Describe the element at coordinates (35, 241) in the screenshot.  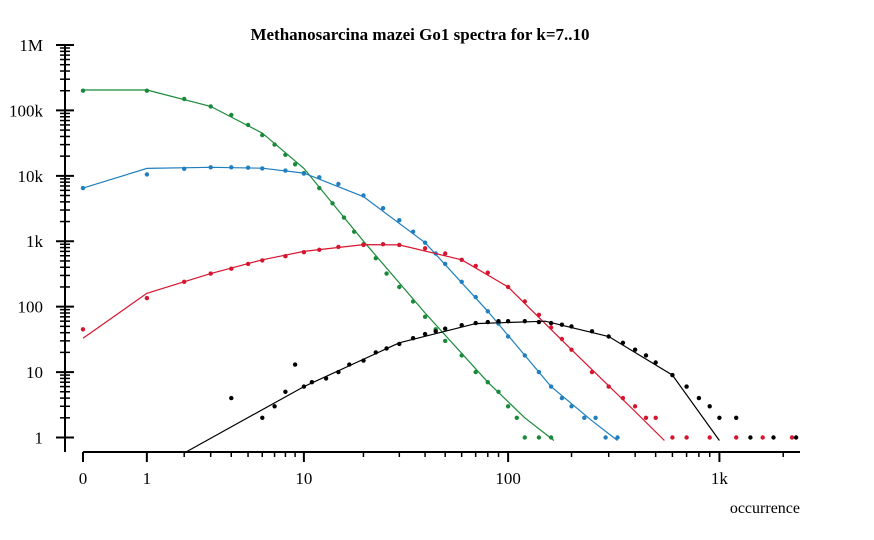
I see `y-tick-label: 1k` at that location.